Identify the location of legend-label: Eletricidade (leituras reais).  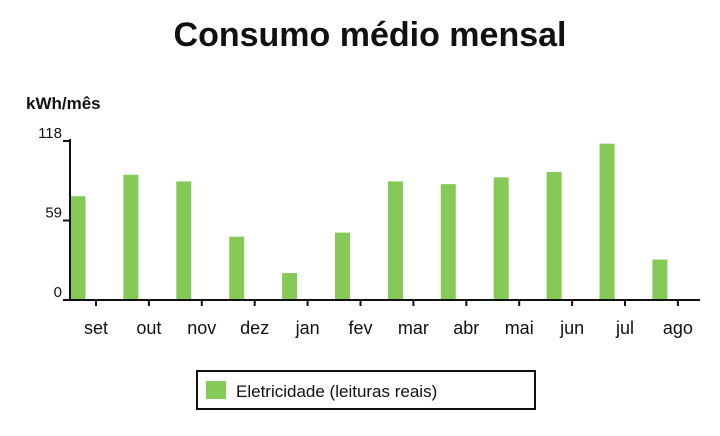
(336, 391).